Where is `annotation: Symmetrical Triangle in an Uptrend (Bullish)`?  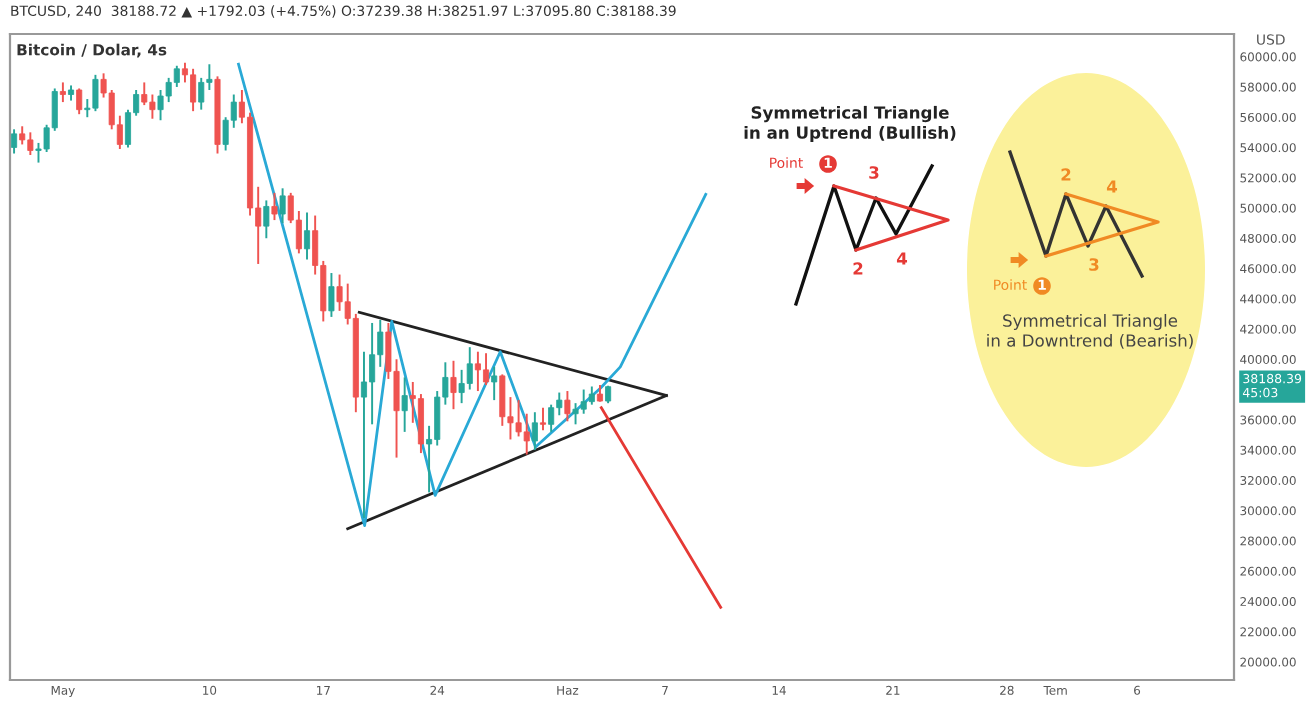 annotation: Symmetrical Triangle in an Uptrend (Bullish) is located at coordinates (850, 124).